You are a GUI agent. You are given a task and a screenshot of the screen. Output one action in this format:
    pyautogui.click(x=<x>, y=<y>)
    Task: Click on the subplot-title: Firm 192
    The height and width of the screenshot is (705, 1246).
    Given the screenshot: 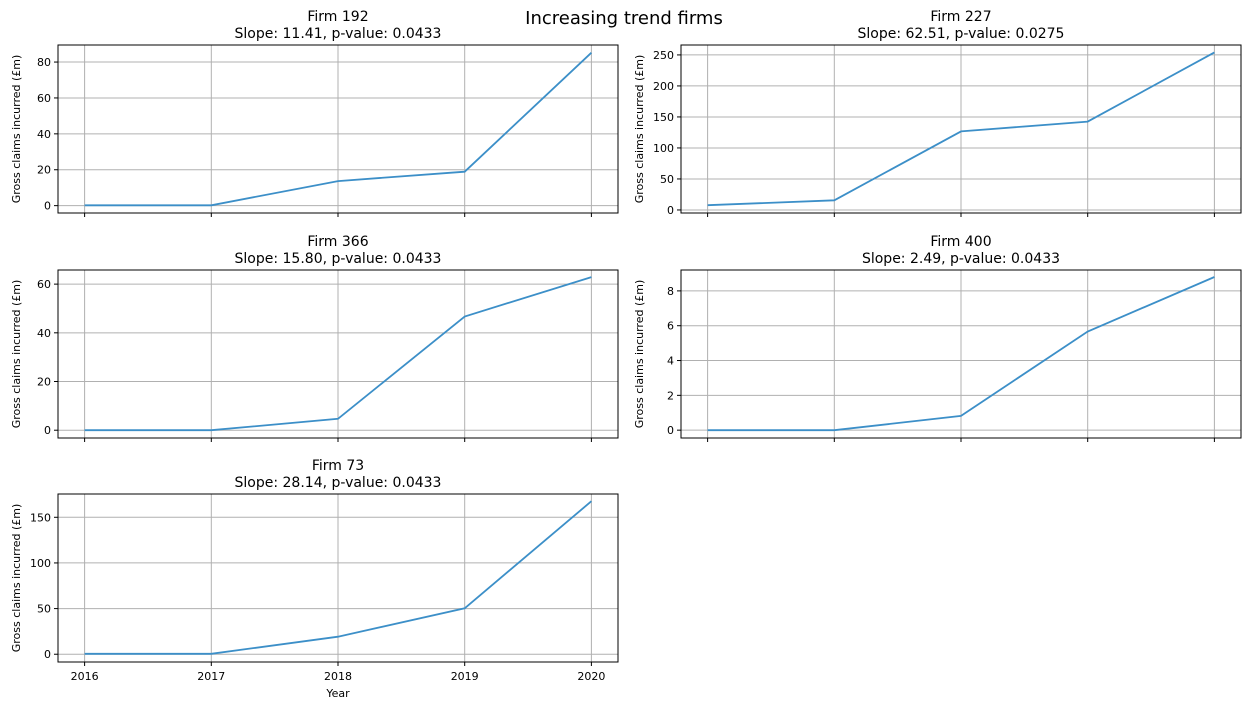 What is the action you would take?
    pyautogui.click(x=337, y=17)
    